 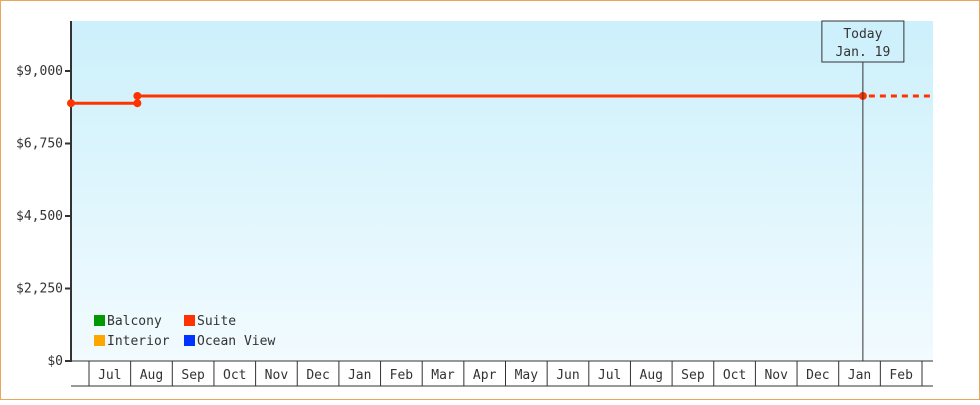 I want to click on legend: Balcony Suite Interior Ocean View, so click(x=184, y=331).